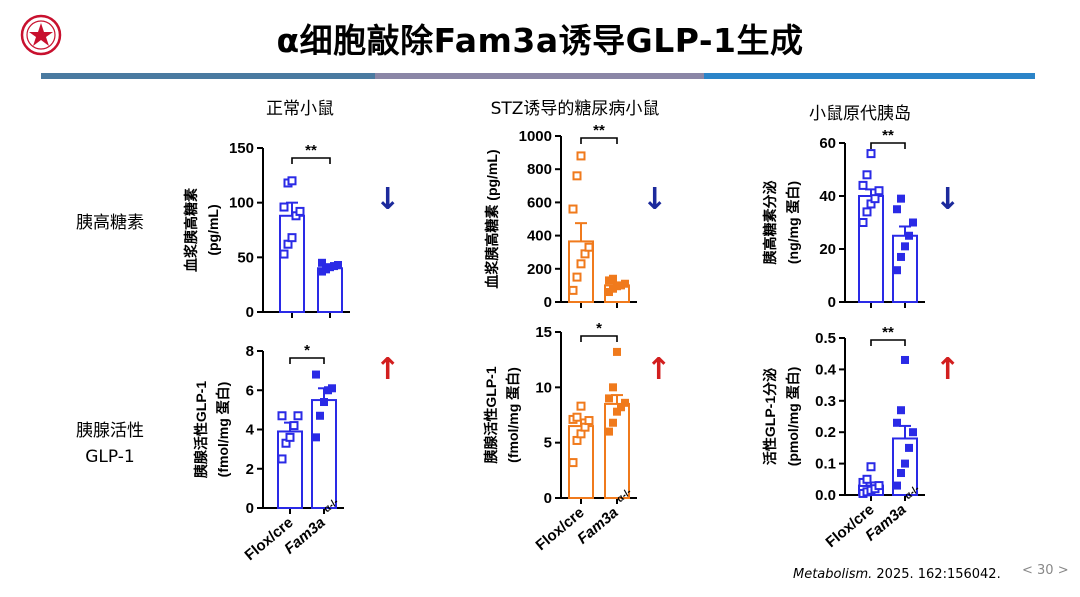 Image resolution: width=1080 pixels, height=597 pixels. Describe the element at coordinates (539, 236) in the screenshot. I see `y-tick-label: 400` at that location.